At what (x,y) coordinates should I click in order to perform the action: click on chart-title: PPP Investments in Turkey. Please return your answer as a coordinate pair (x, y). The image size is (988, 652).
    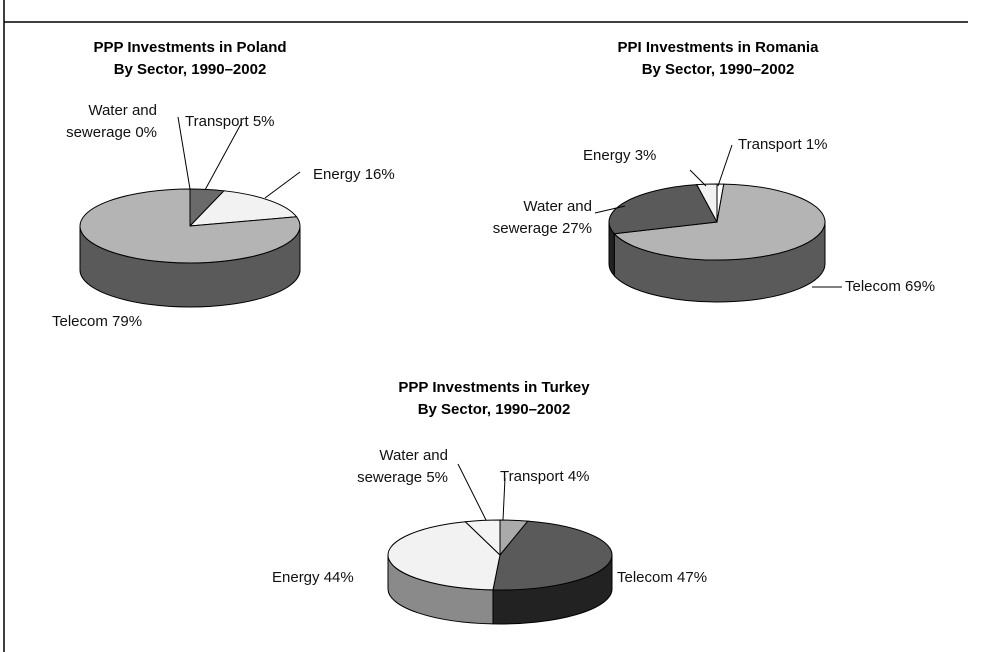
    Looking at the image, I should click on (494, 387).